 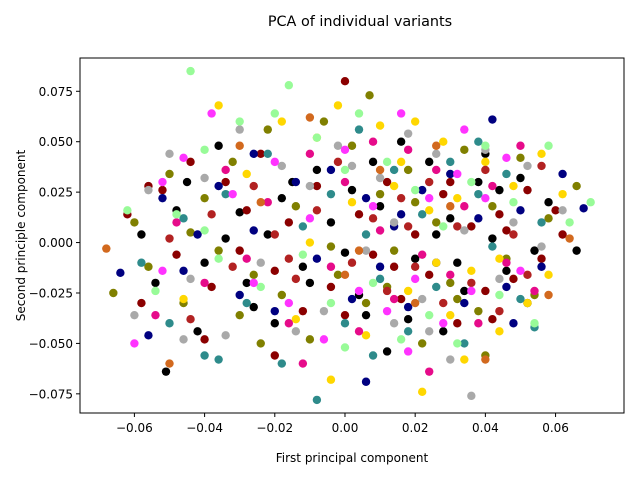 I want to click on x-tick-label: 0.06, so click(x=555, y=428).